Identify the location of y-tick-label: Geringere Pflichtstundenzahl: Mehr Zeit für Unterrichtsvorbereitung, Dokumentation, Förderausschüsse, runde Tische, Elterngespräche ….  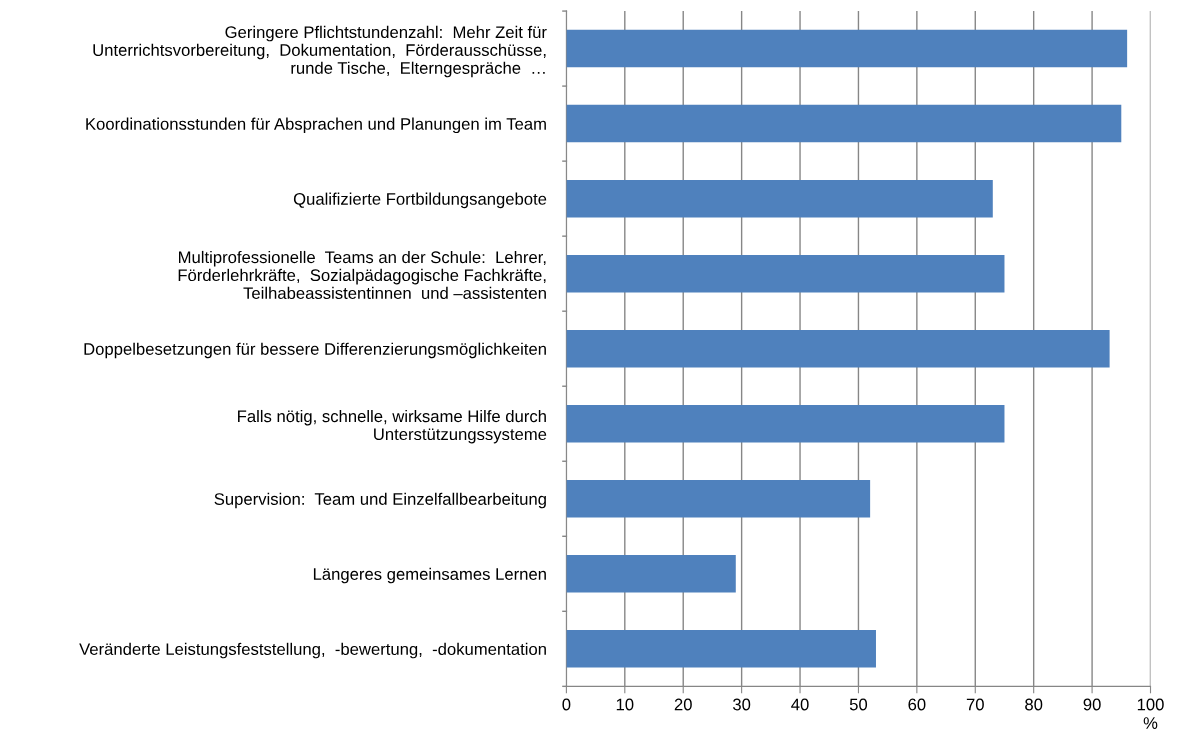
(320, 51).